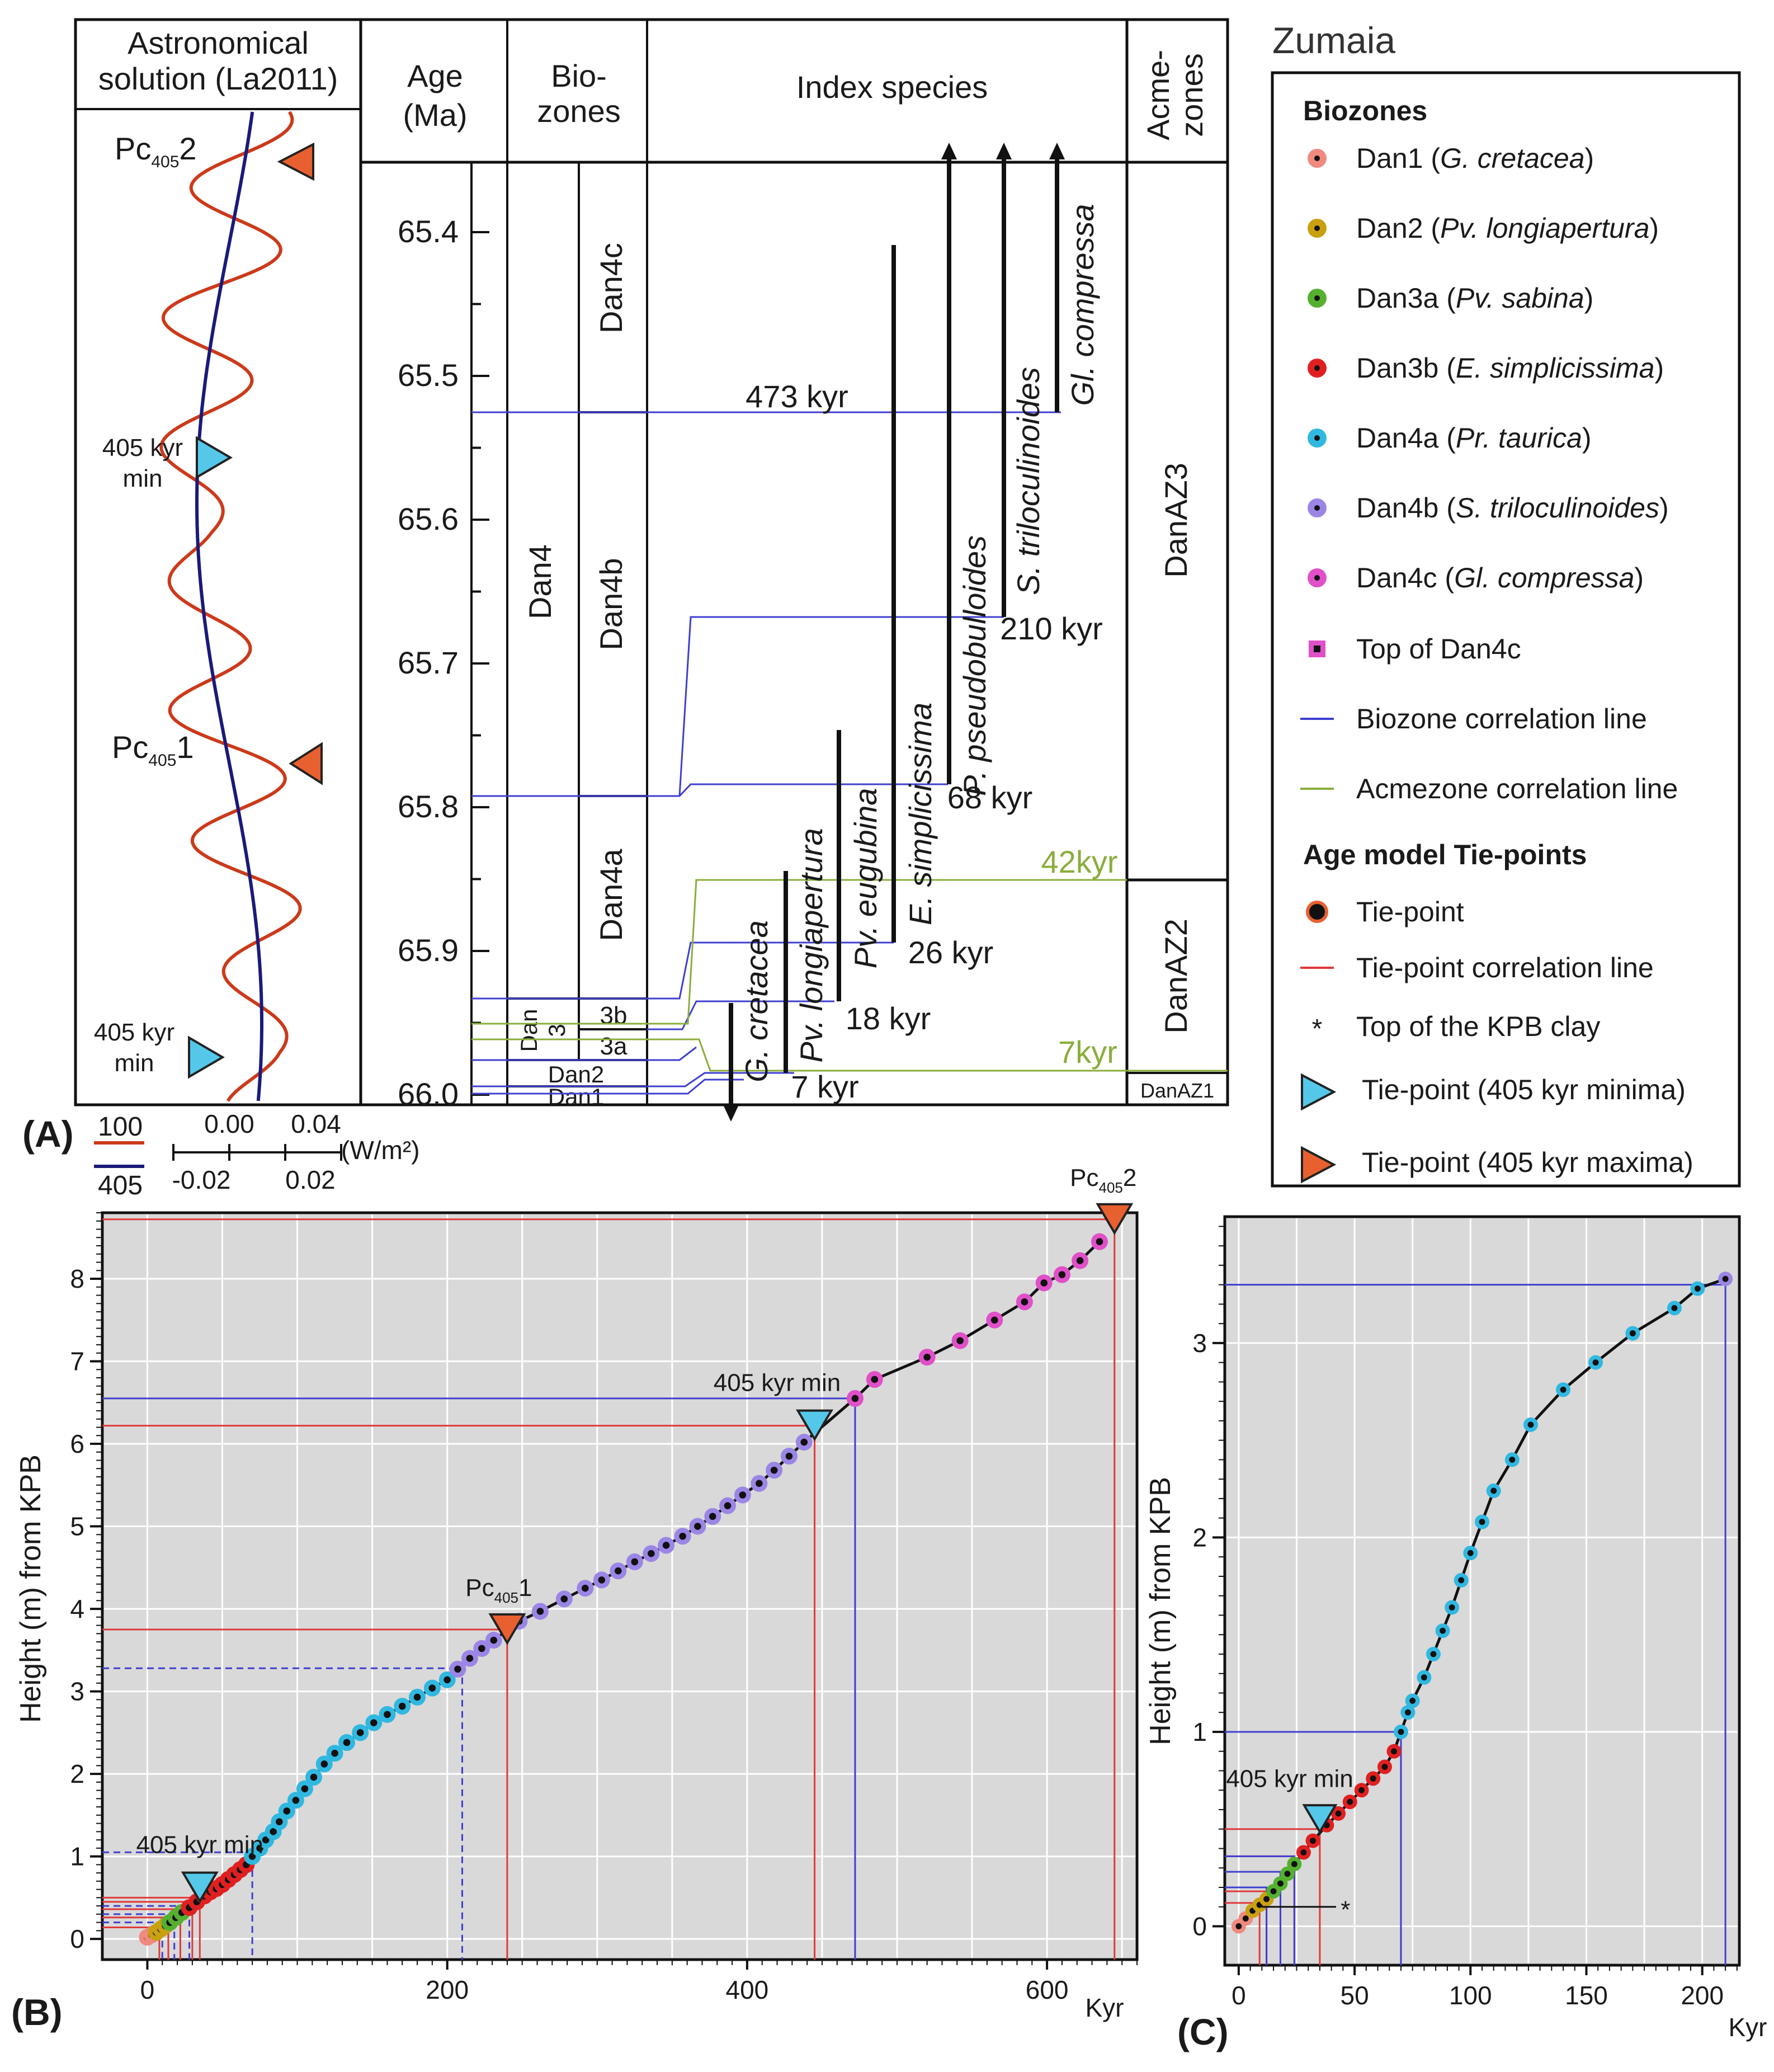 This screenshot has height=2072, width=1774. Describe the element at coordinates (815, 1425) in the screenshot. I see `tie-point-min` at that location.